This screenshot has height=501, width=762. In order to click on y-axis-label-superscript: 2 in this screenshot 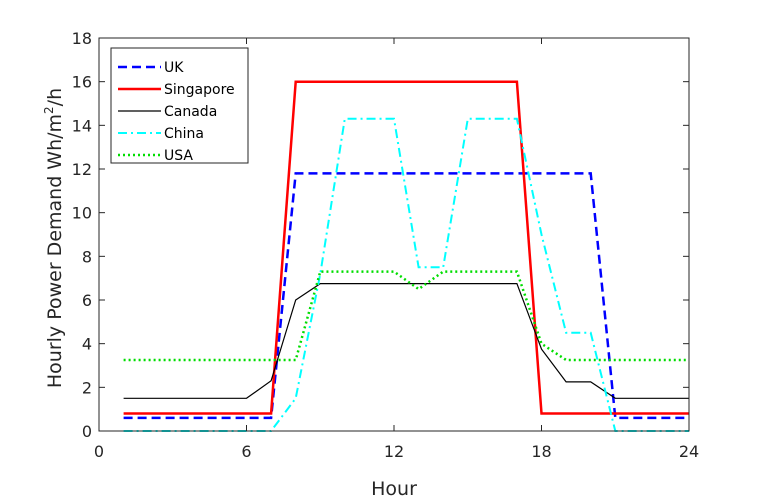, I will do `click(49, 110)`.